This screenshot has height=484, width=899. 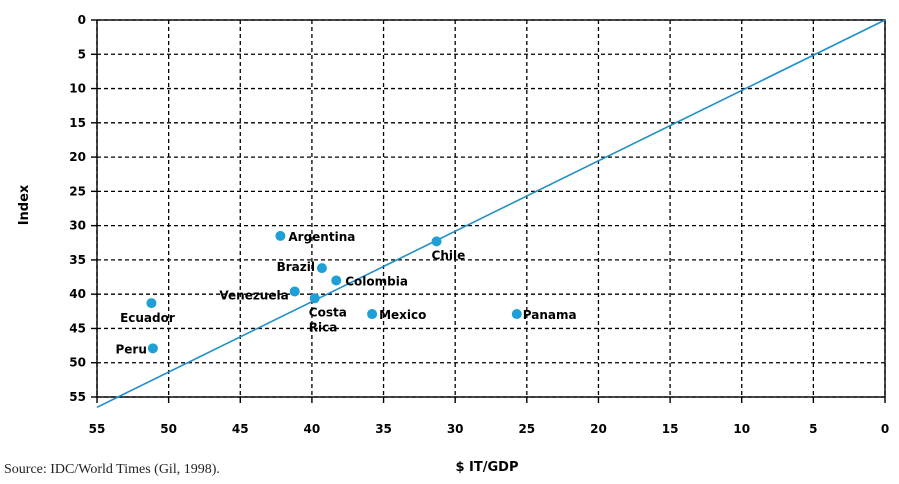 What do you see at coordinates (741, 429) in the screenshot?
I see `x-tick-label: 10` at bounding box center [741, 429].